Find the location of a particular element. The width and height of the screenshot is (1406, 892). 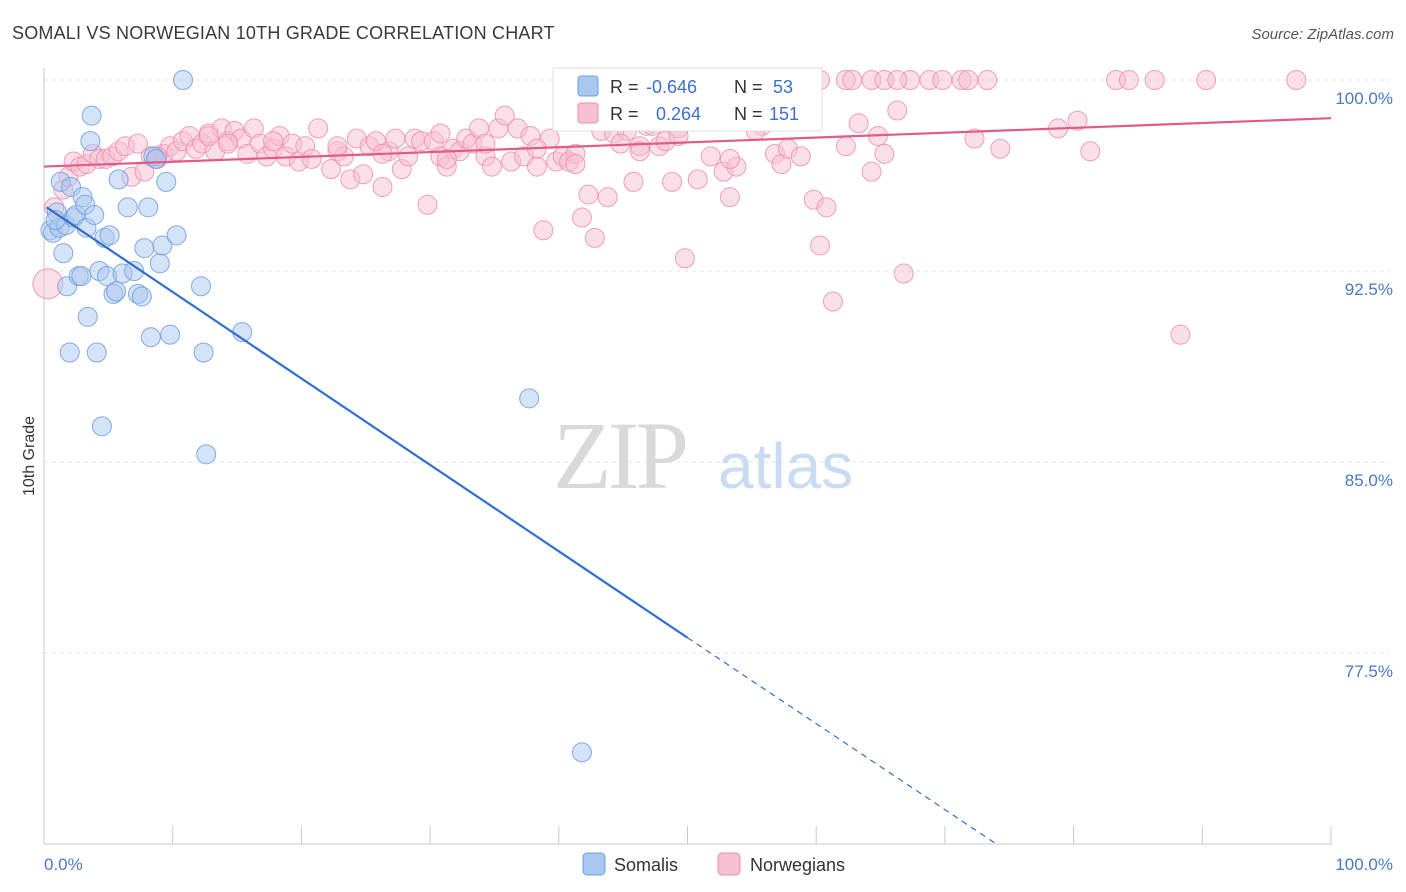

stats-swatch-somalis is located at coordinates (588, 86).